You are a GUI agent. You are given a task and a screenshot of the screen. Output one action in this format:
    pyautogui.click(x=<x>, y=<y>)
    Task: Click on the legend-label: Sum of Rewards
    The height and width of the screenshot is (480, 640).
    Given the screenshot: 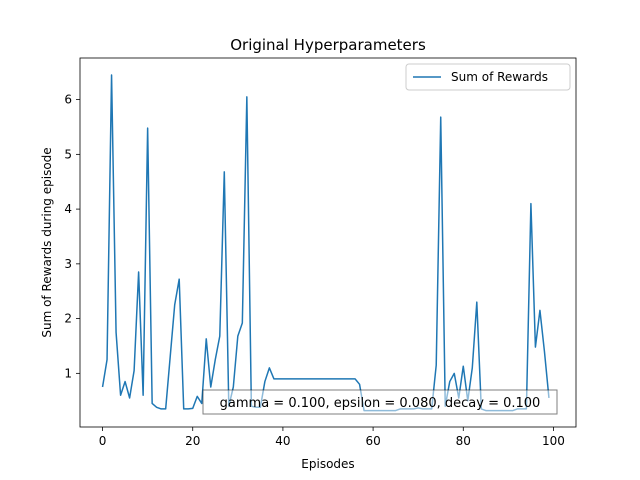 What is the action you would take?
    pyautogui.click(x=499, y=77)
    